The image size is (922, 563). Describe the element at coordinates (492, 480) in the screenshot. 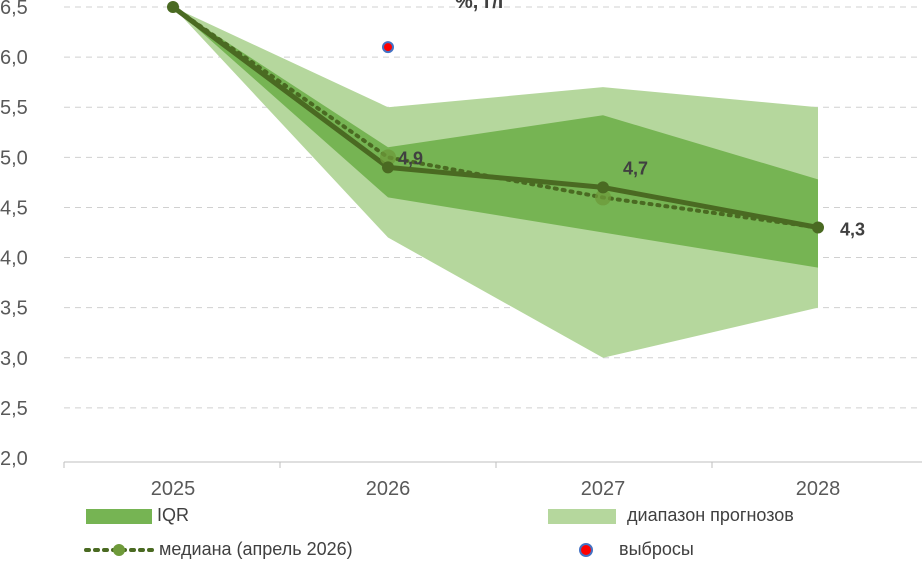

I see `x-axis: 2025 2026 2027 2028` at that location.